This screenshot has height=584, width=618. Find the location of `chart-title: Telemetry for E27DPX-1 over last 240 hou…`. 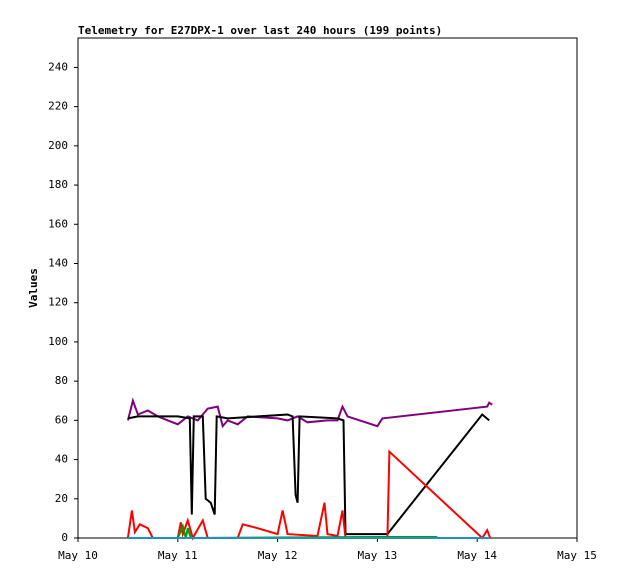

chart-title: Telemetry for E27DPX-1 over last 240 hou… is located at coordinates (260, 30).